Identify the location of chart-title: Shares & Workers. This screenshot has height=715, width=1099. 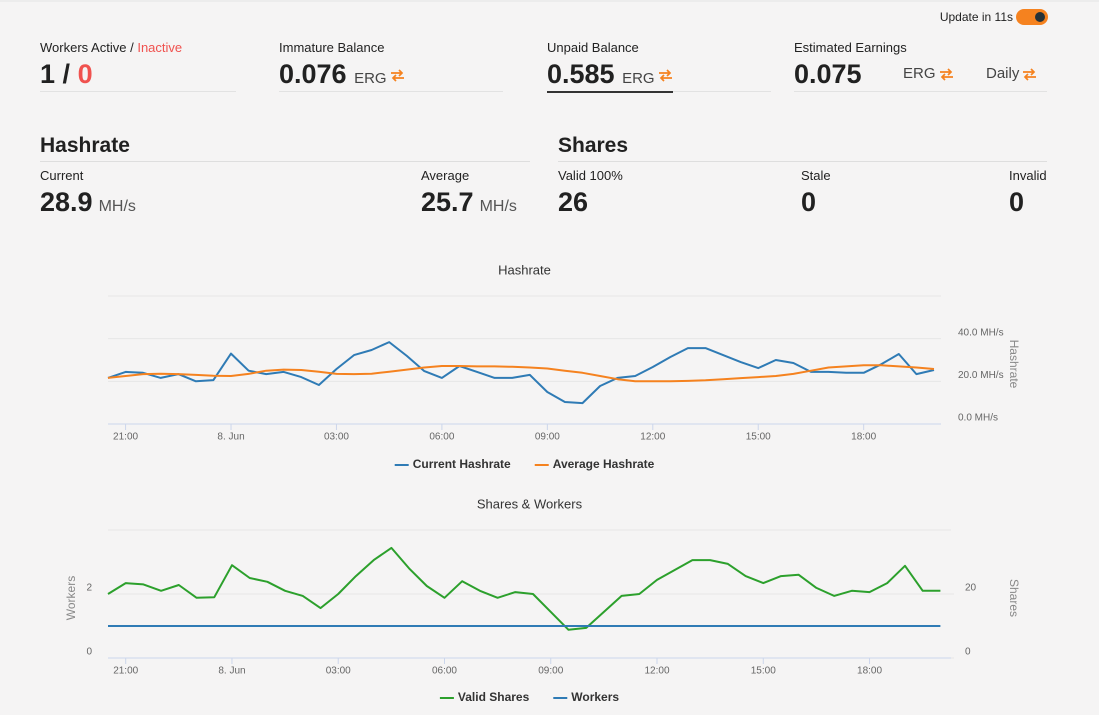
(530, 503).